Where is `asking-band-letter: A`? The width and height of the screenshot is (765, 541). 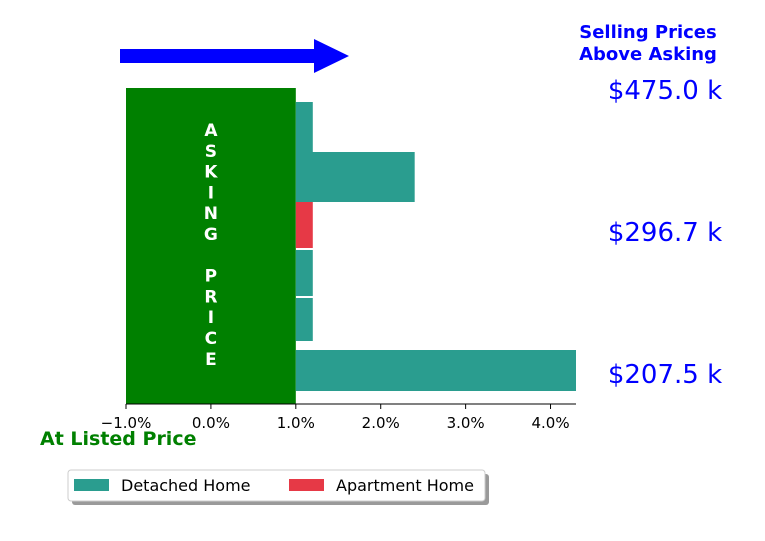 asking-band-letter: A is located at coordinates (211, 131).